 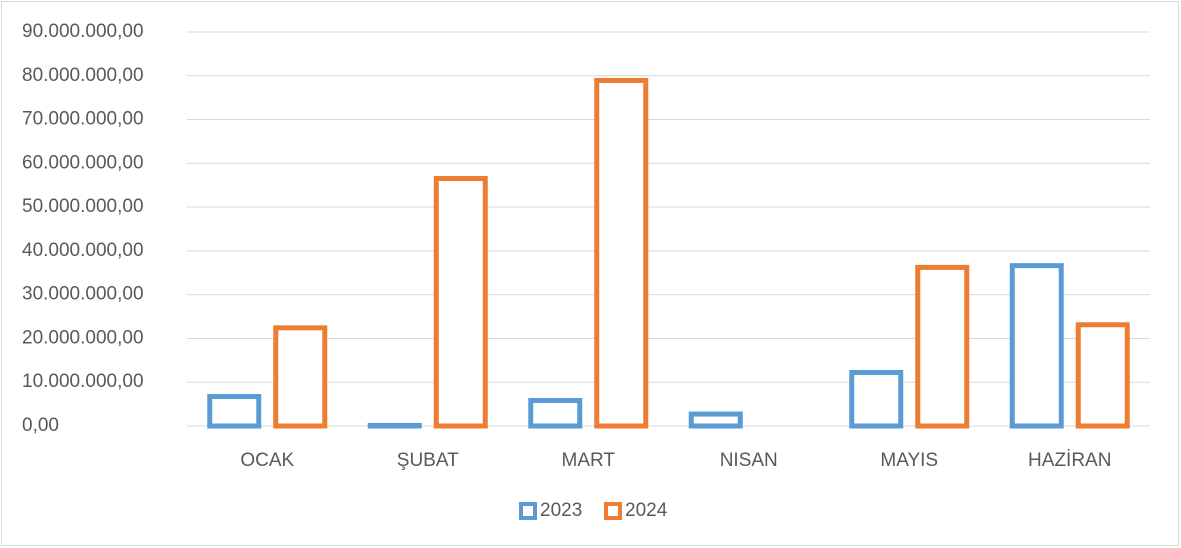 I want to click on y-tick-label: 60.000.000,00, so click(x=83, y=162).